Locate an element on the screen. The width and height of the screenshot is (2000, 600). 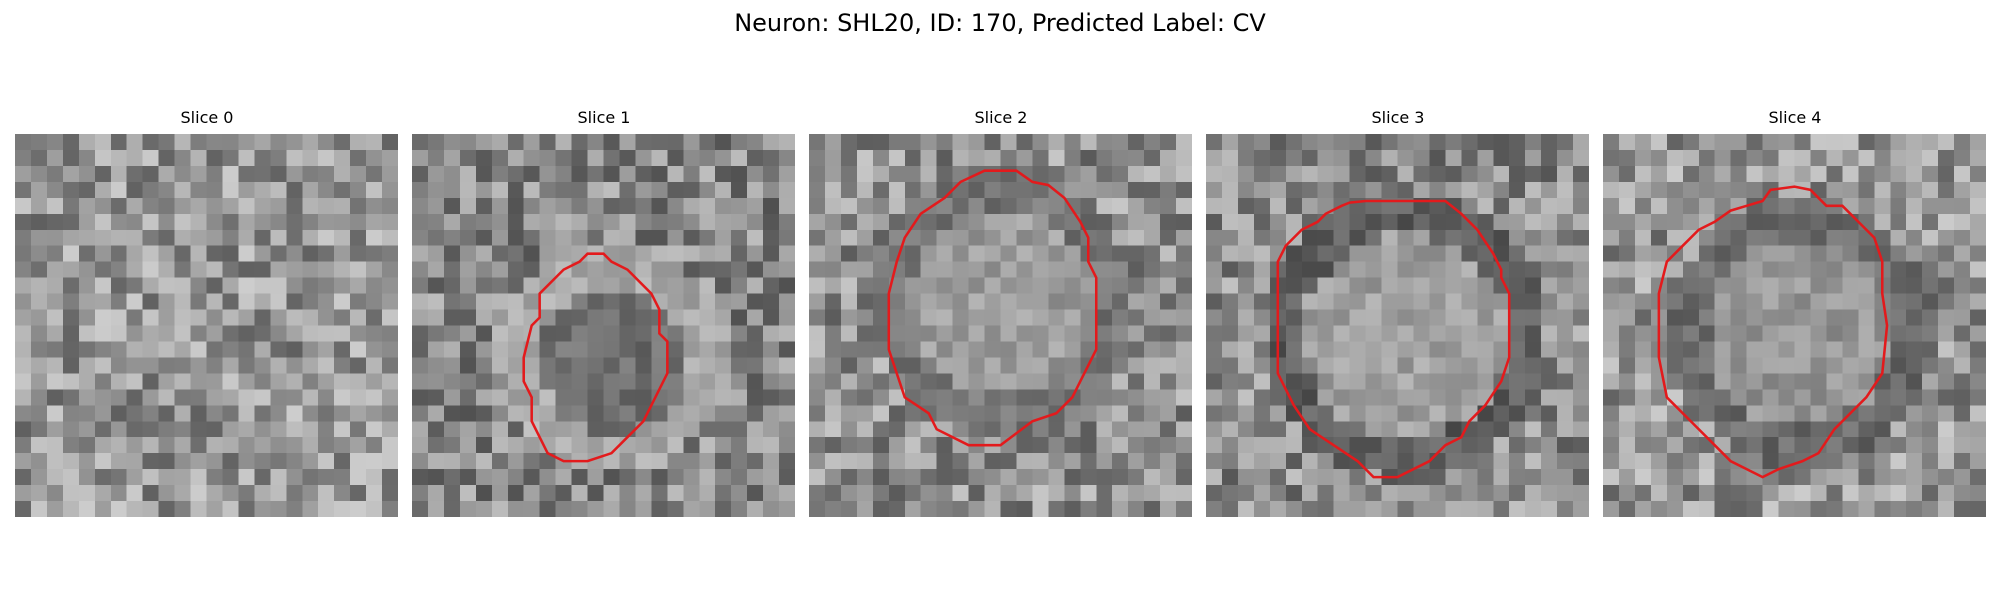
panel-slice-0: Slice 0 is located at coordinates (207, 312).